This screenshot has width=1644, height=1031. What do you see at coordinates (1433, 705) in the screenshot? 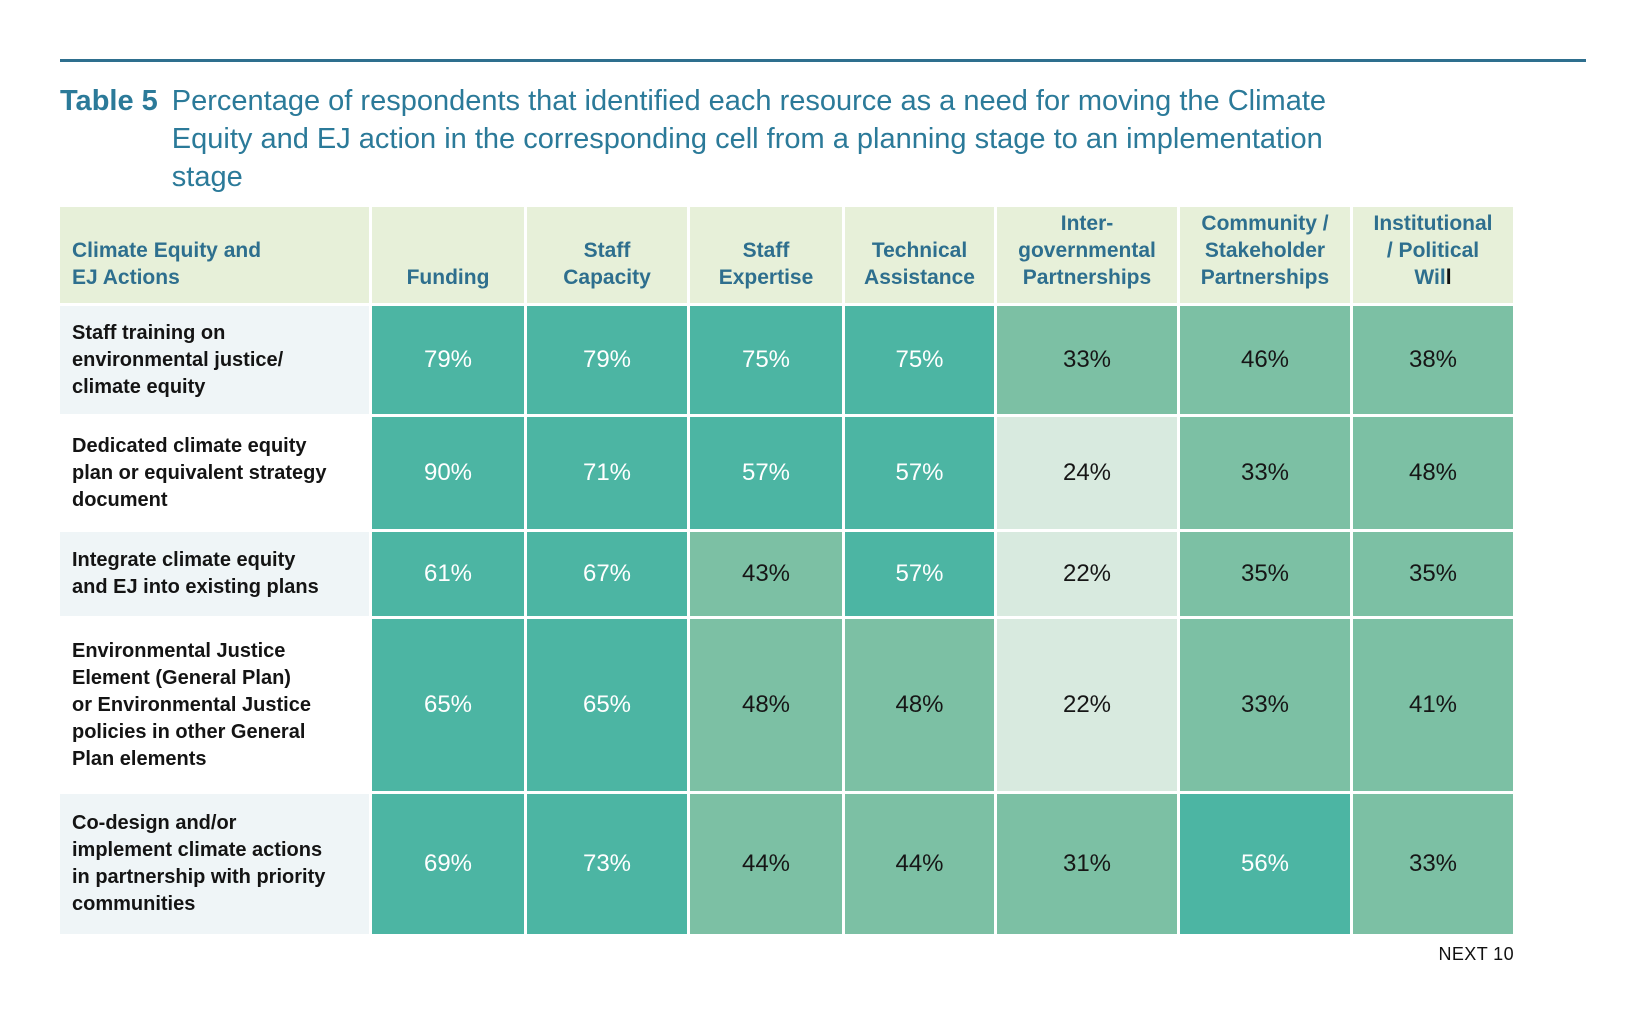
I see `value-cell: 41%` at bounding box center [1433, 705].